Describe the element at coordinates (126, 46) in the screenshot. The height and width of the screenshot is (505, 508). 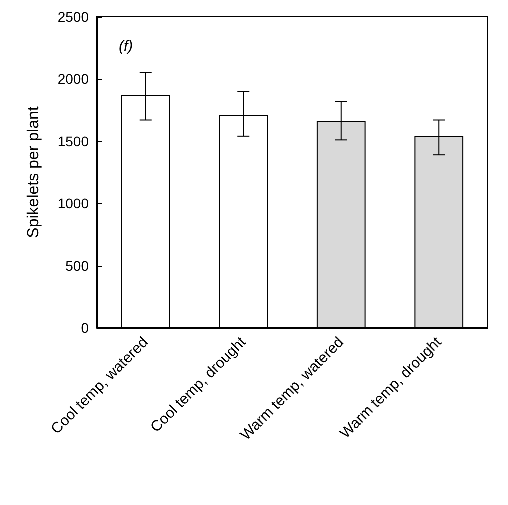
I see `annotation: (f)` at that location.